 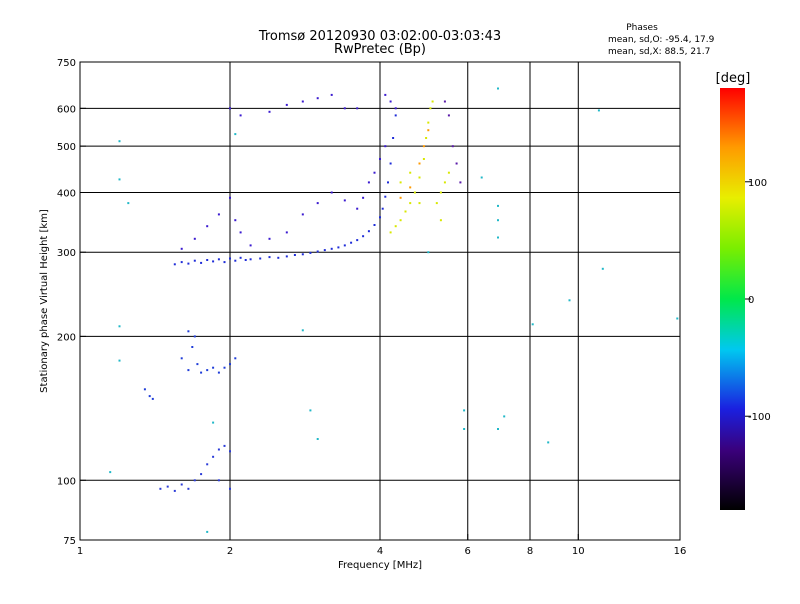 What do you see at coordinates (381, 545) in the screenshot?
I see `x-axis-ticks: 1 2 4 6 8 10 16` at bounding box center [381, 545].